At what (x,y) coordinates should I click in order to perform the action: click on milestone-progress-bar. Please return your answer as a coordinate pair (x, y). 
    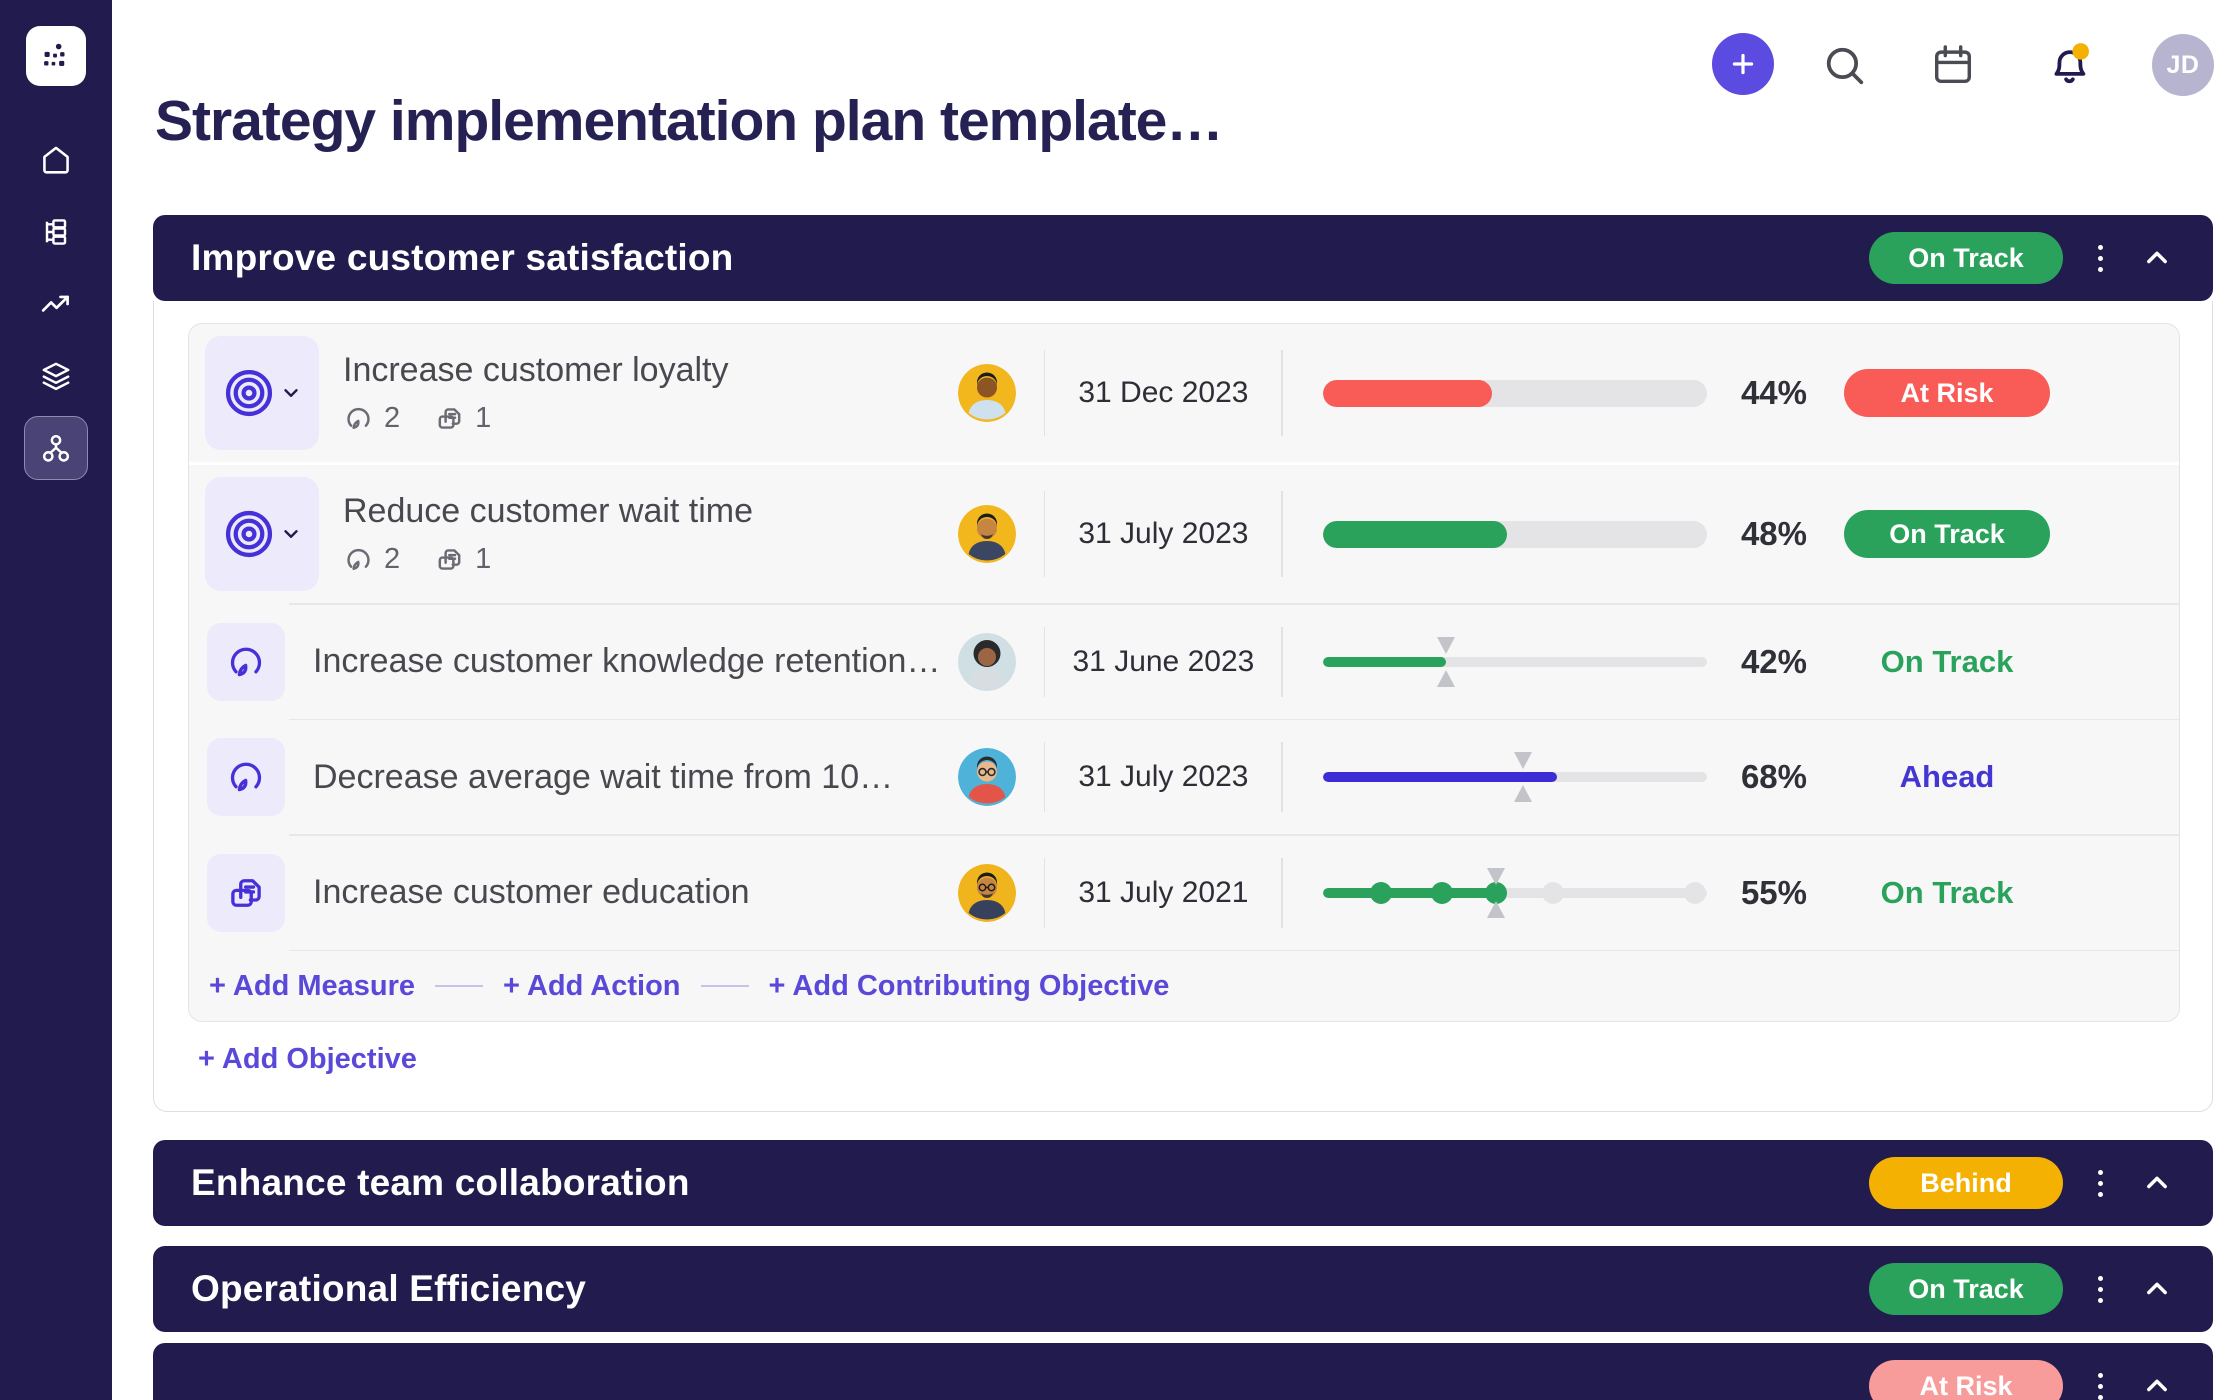
    Looking at the image, I should click on (1515, 892).